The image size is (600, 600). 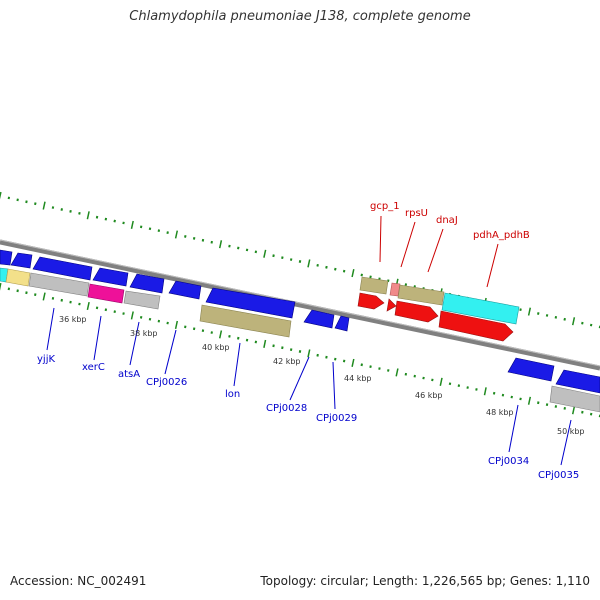 What do you see at coordinates (166, 382) in the screenshot?
I see `gene-label-cpj0026: CPj0026` at bounding box center [166, 382].